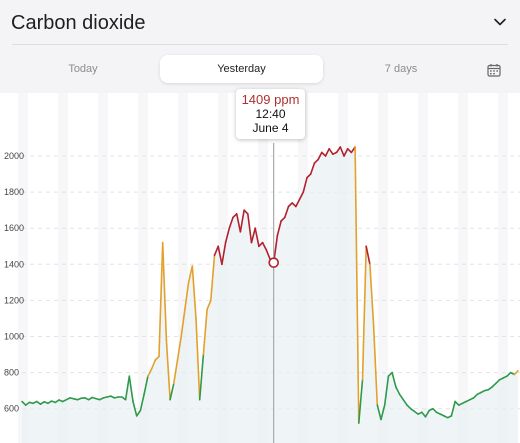 This screenshot has width=520, height=443. Describe the element at coordinates (83, 69) in the screenshot. I see `tab-today: Today` at that location.